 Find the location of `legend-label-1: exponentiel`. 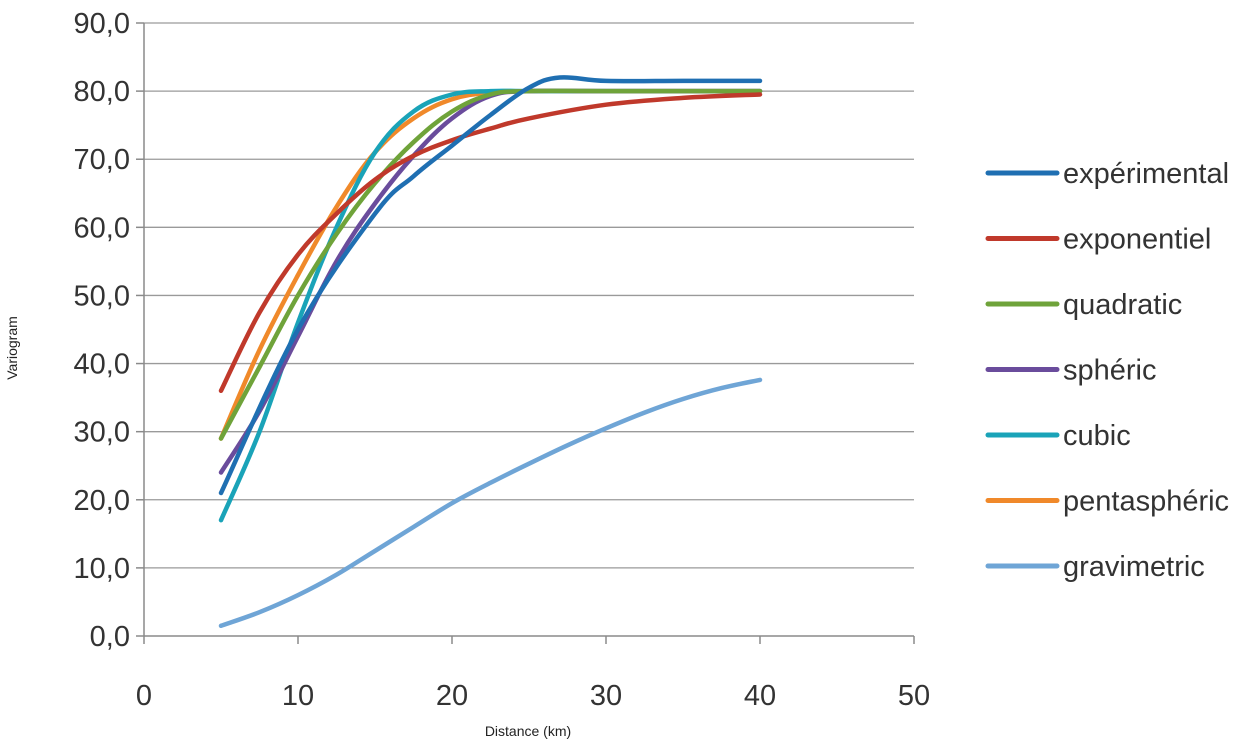

legend-label-1: exponentiel is located at coordinates (1137, 240).